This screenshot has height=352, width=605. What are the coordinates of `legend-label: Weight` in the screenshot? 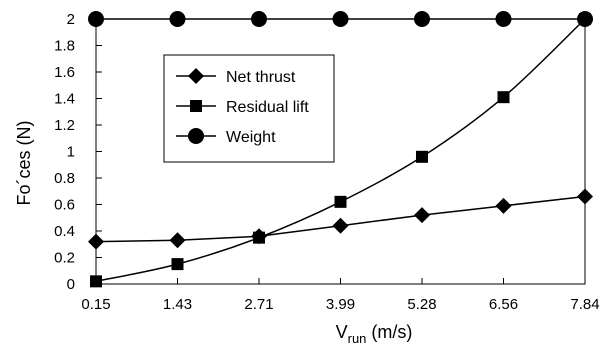 It's located at (251, 137).